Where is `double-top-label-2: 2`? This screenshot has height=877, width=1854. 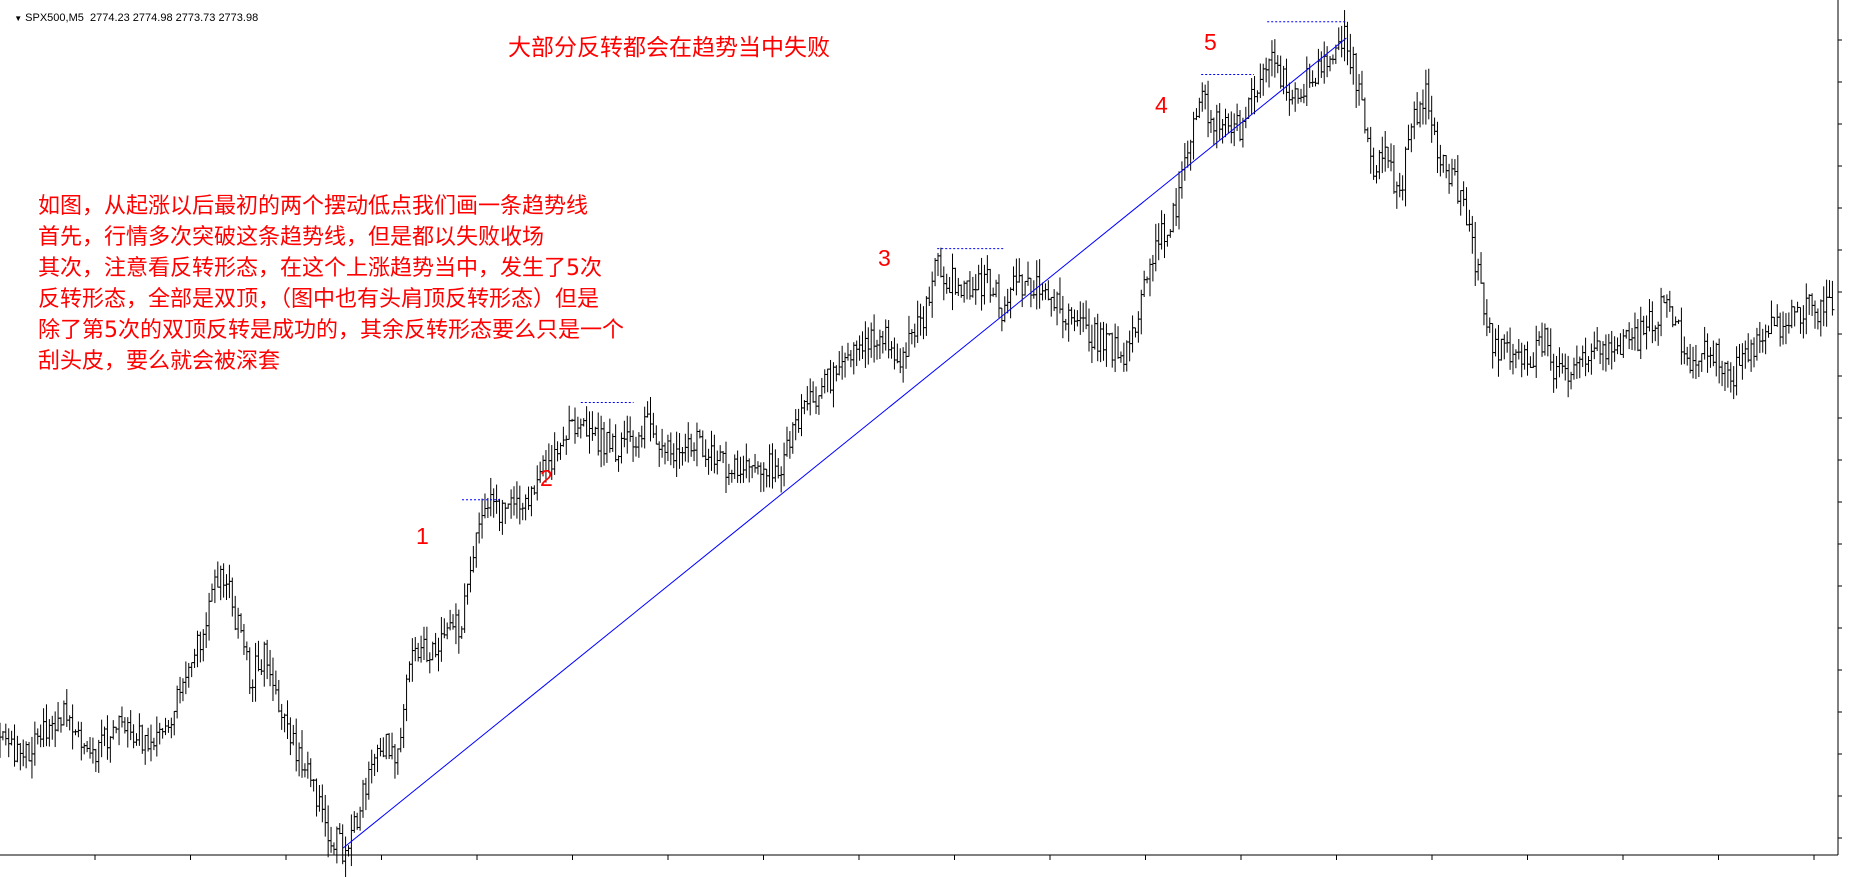 double-top-label-2: 2 is located at coordinates (546, 478).